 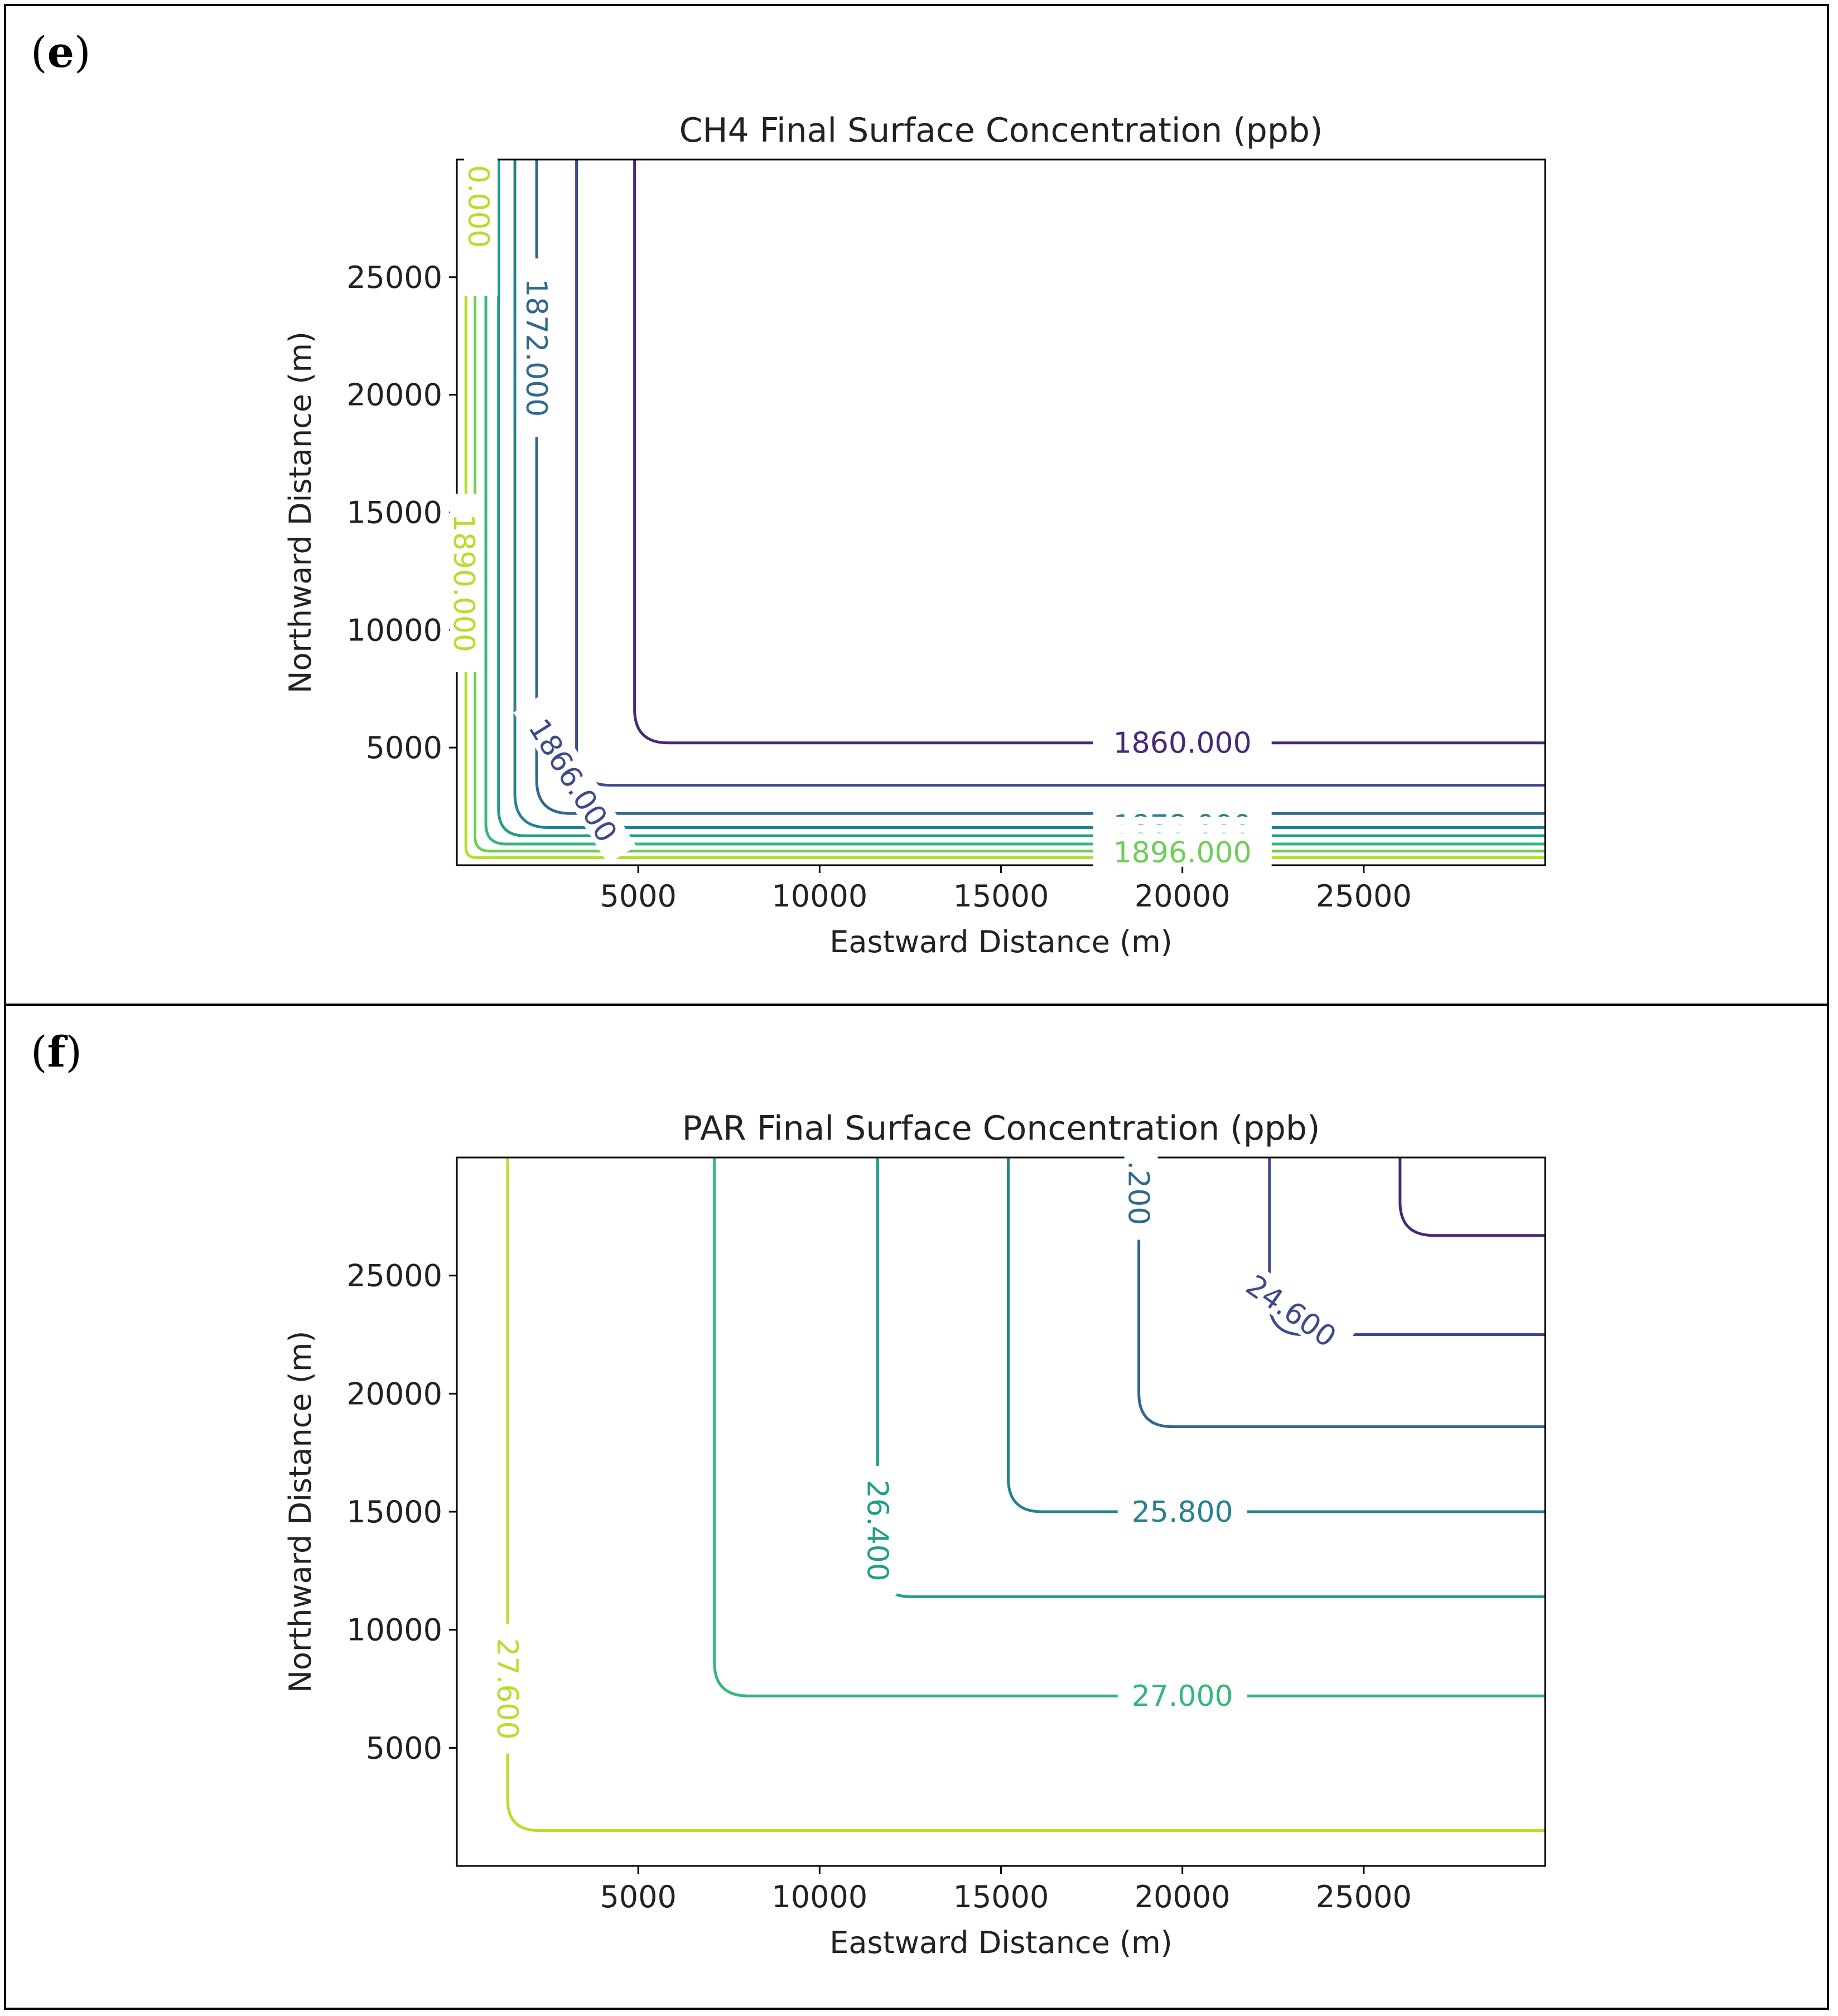 What do you see at coordinates (1182, 853) in the screenshot?
I see `contour-label: 1896.000` at bounding box center [1182, 853].